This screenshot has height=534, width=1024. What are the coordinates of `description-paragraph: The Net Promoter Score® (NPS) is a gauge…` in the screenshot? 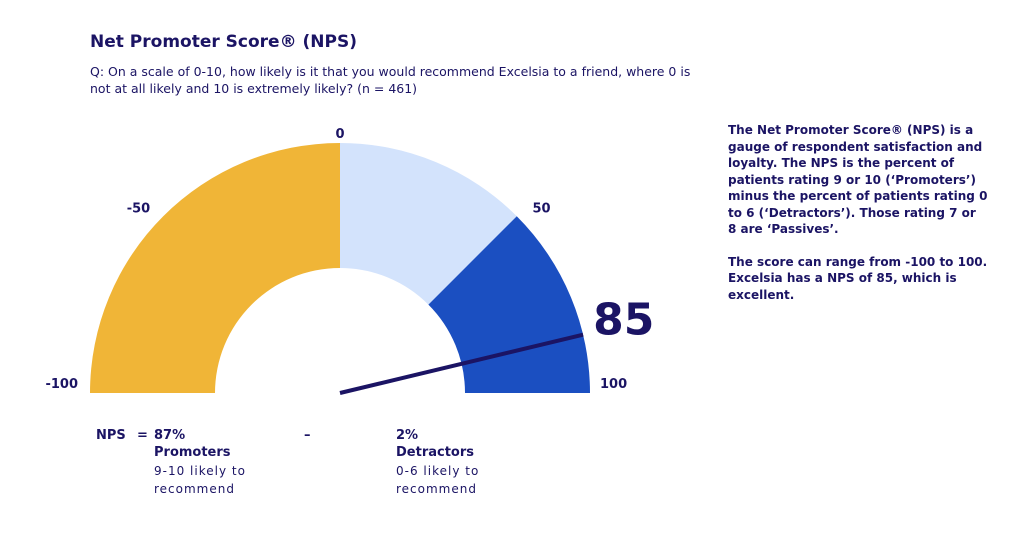 It's located at (858, 179).